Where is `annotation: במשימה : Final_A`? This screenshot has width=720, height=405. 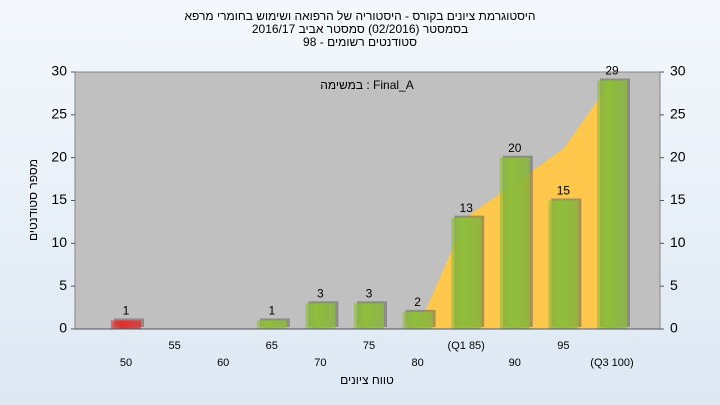
annotation: במשימה : Final_A is located at coordinates (367, 85).